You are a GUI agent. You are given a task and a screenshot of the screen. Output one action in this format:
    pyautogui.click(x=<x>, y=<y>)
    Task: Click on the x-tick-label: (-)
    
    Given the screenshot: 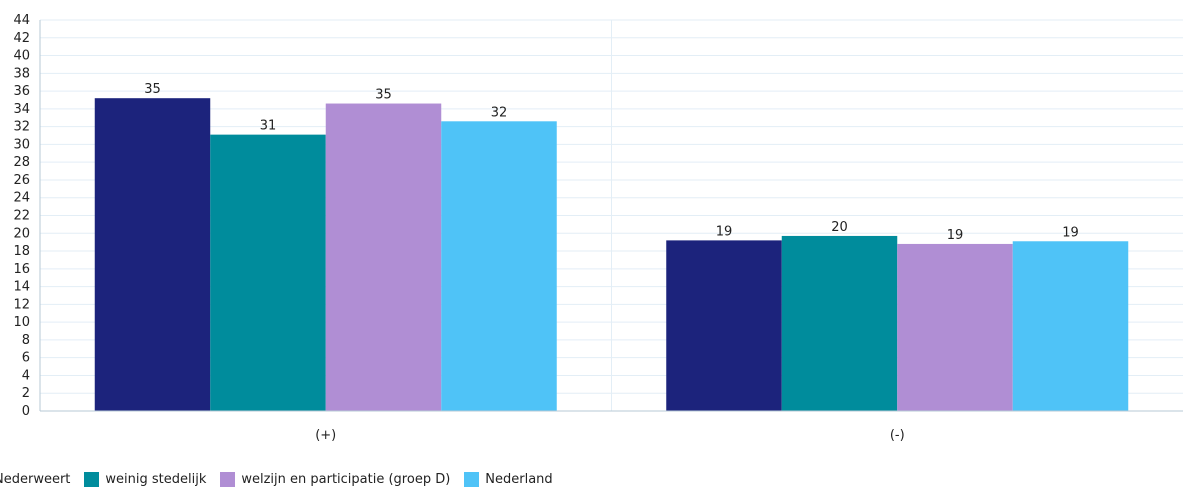 What is the action you would take?
    pyautogui.click(x=897, y=435)
    